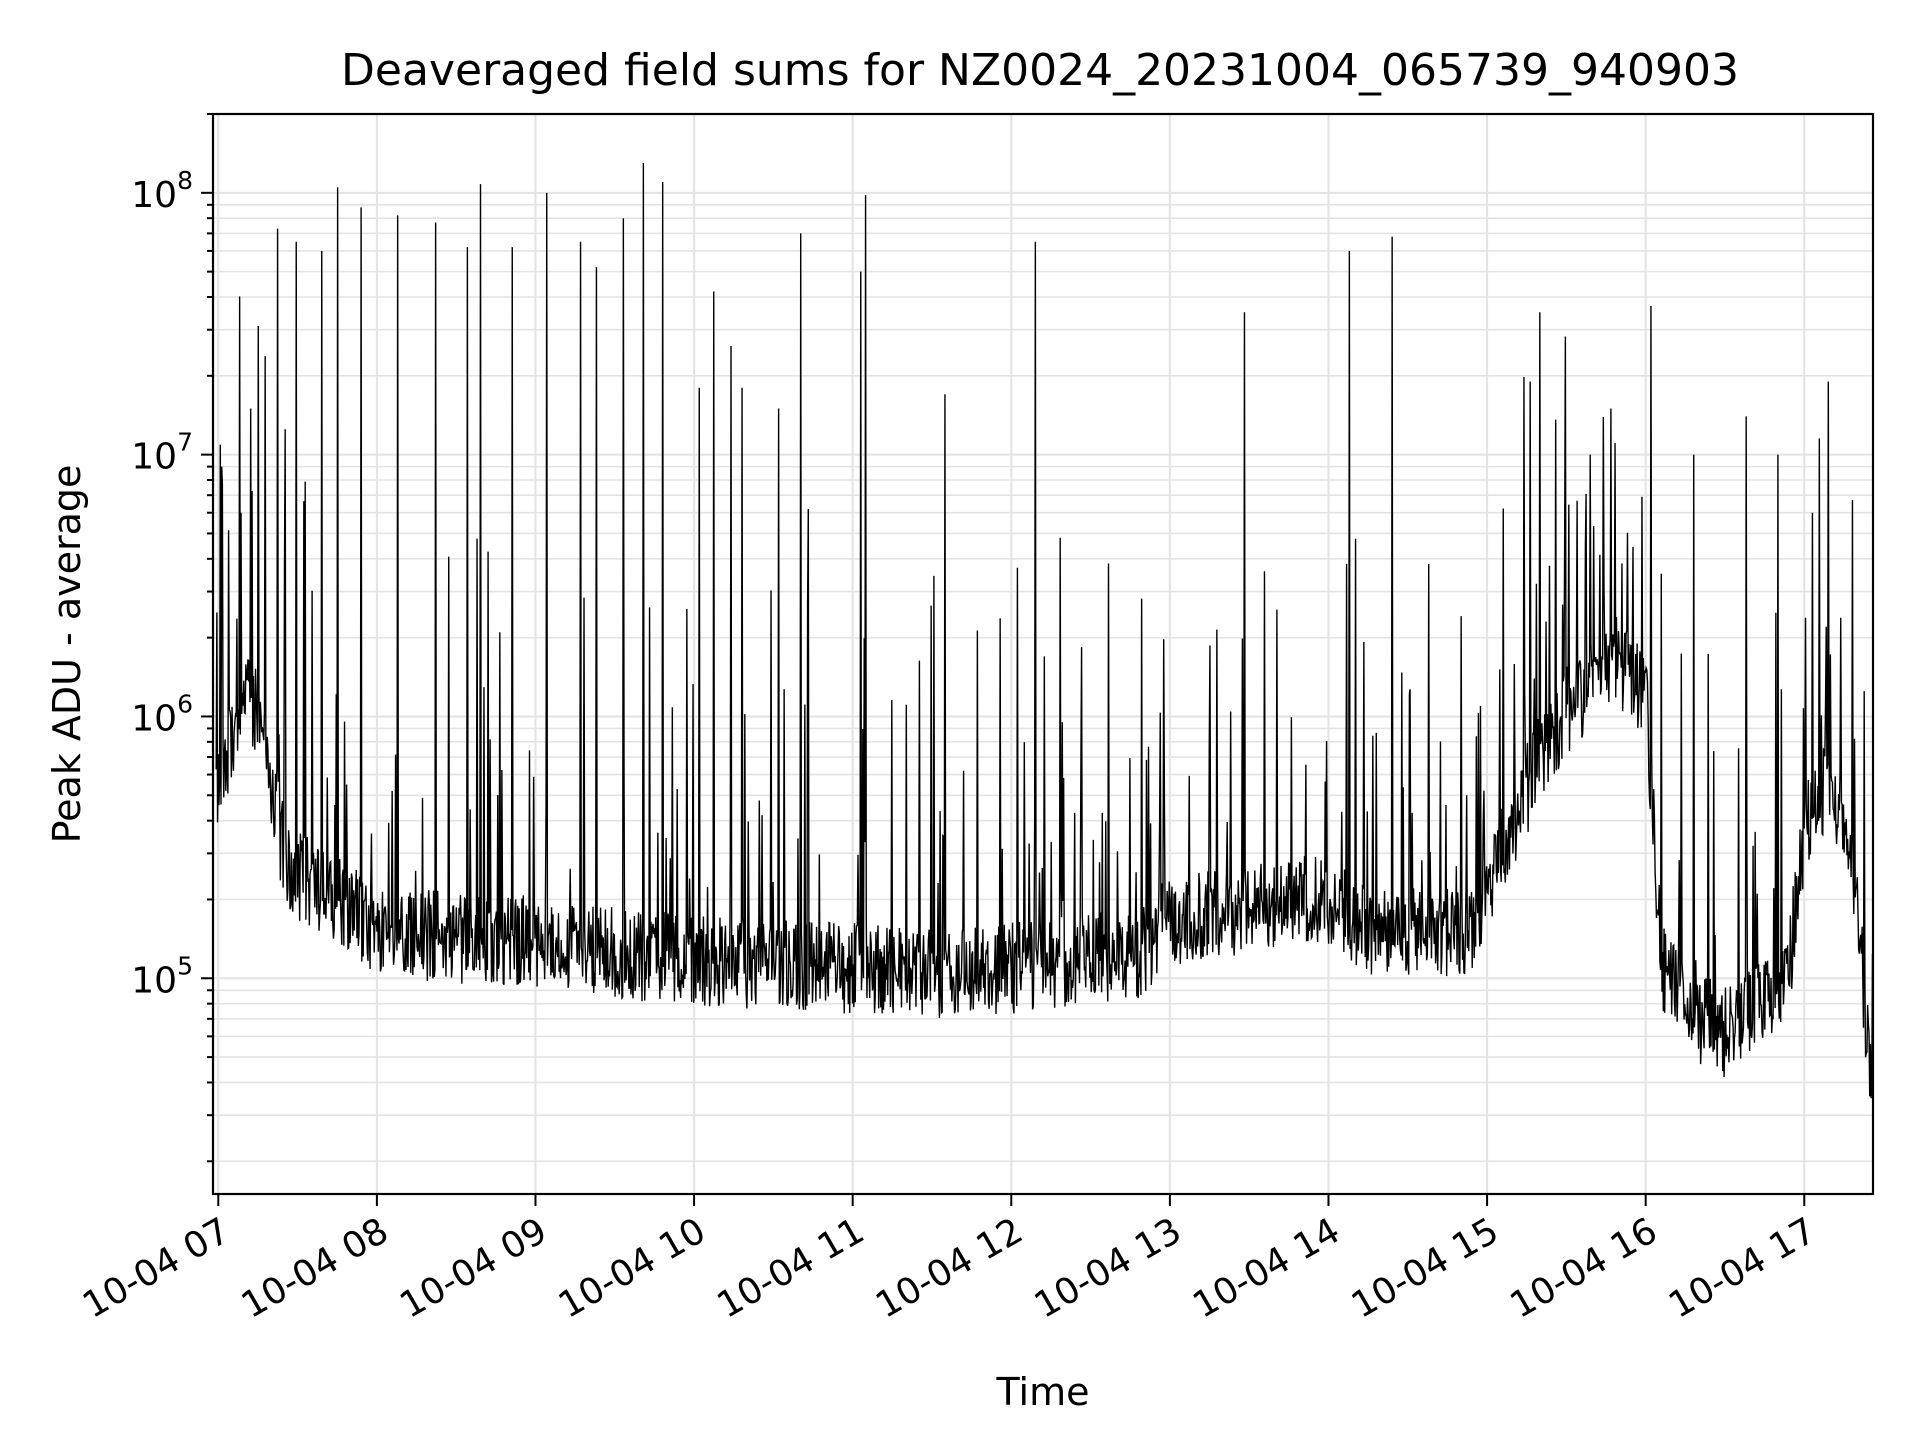 The width and height of the screenshot is (1920, 1440). What do you see at coordinates (1742, 1268) in the screenshot?
I see `x-tick-label: 10-04 17` at bounding box center [1742, 1268].